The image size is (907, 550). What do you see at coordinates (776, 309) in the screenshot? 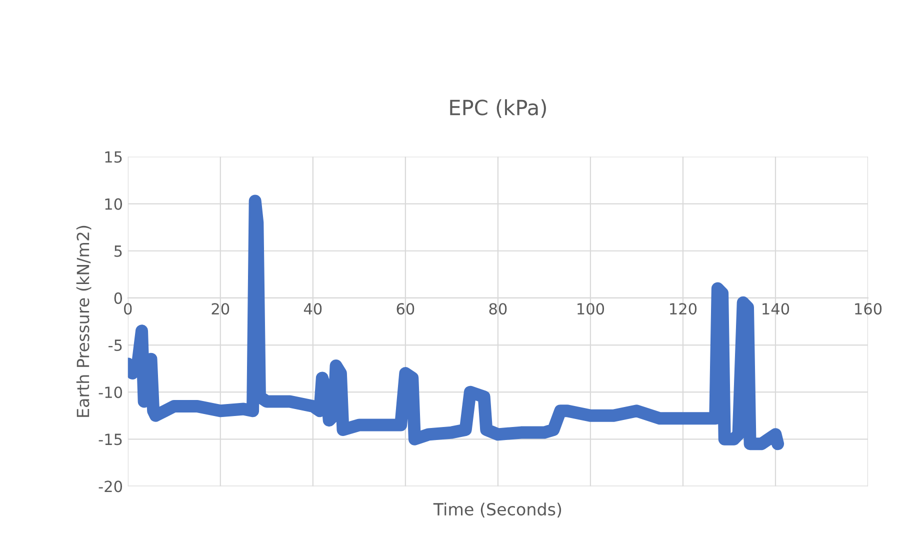
I see `x-tick-label: 140` at bounding box center [776, 309].